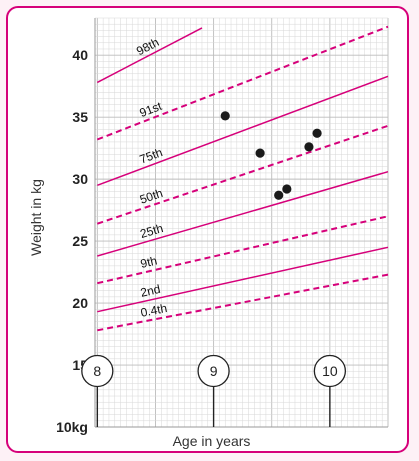 The image size is (419, 461). Describe the element at coordinates (151, 155) in the screenshot. I see `centile-label: 75th` at that location.